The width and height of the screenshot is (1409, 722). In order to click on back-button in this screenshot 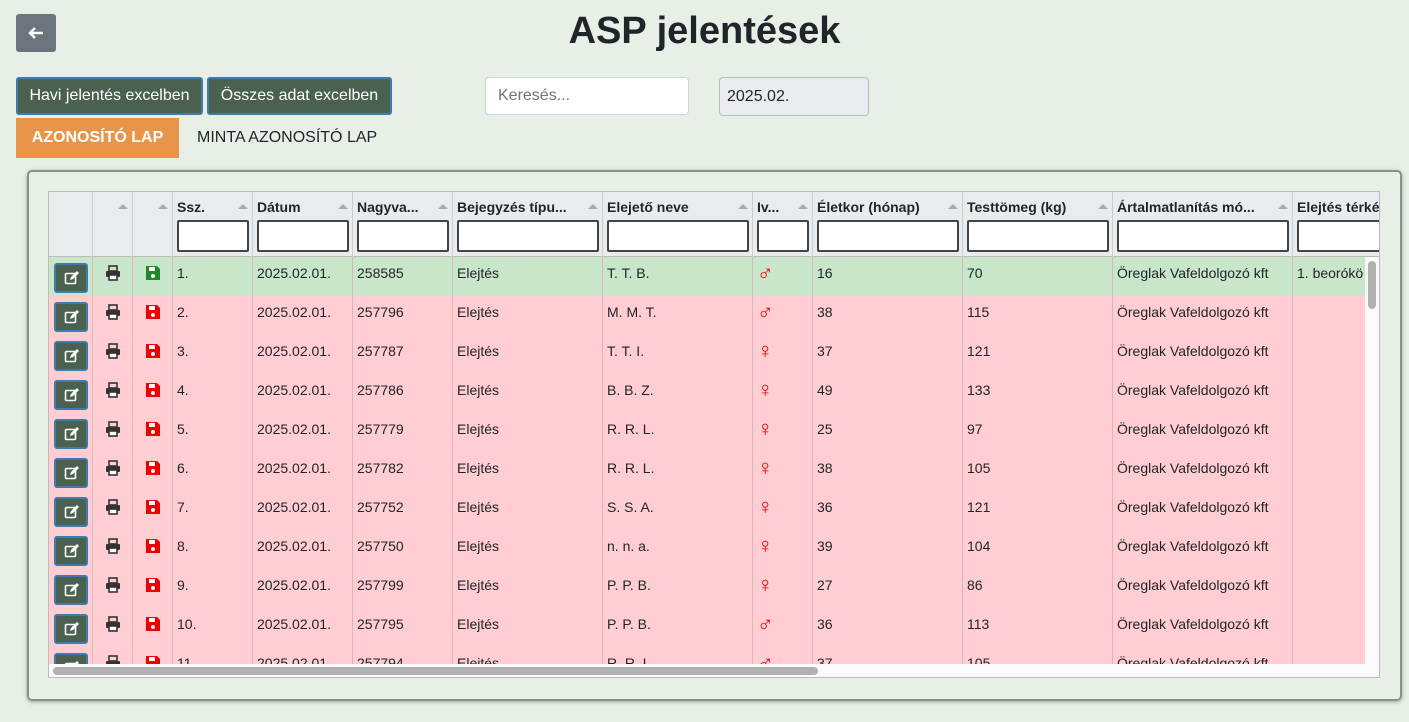, I will do `click(36, 33)`.